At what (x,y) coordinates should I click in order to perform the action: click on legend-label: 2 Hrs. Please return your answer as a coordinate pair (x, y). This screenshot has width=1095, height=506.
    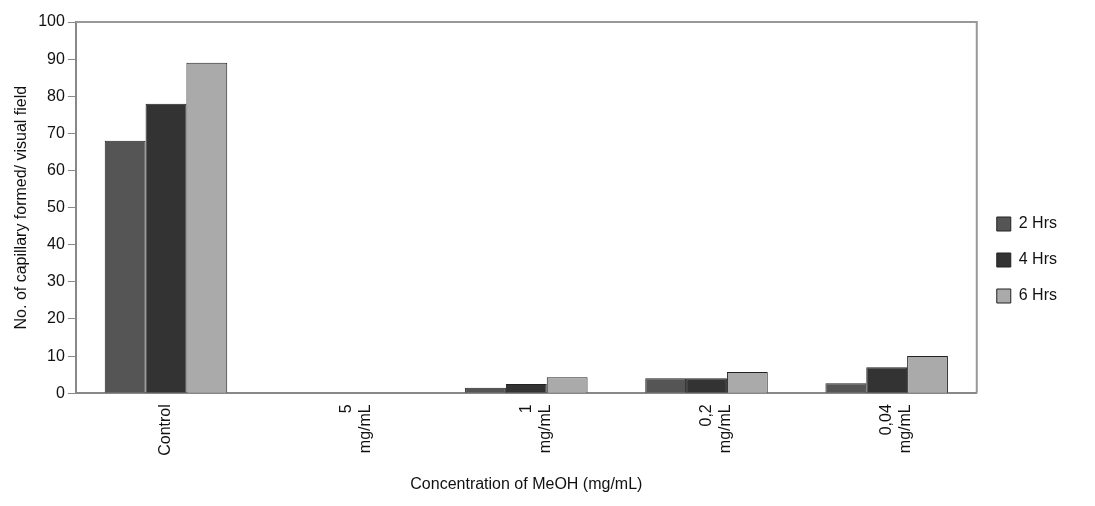
    Looking at the image, I should click on (1038, 223).